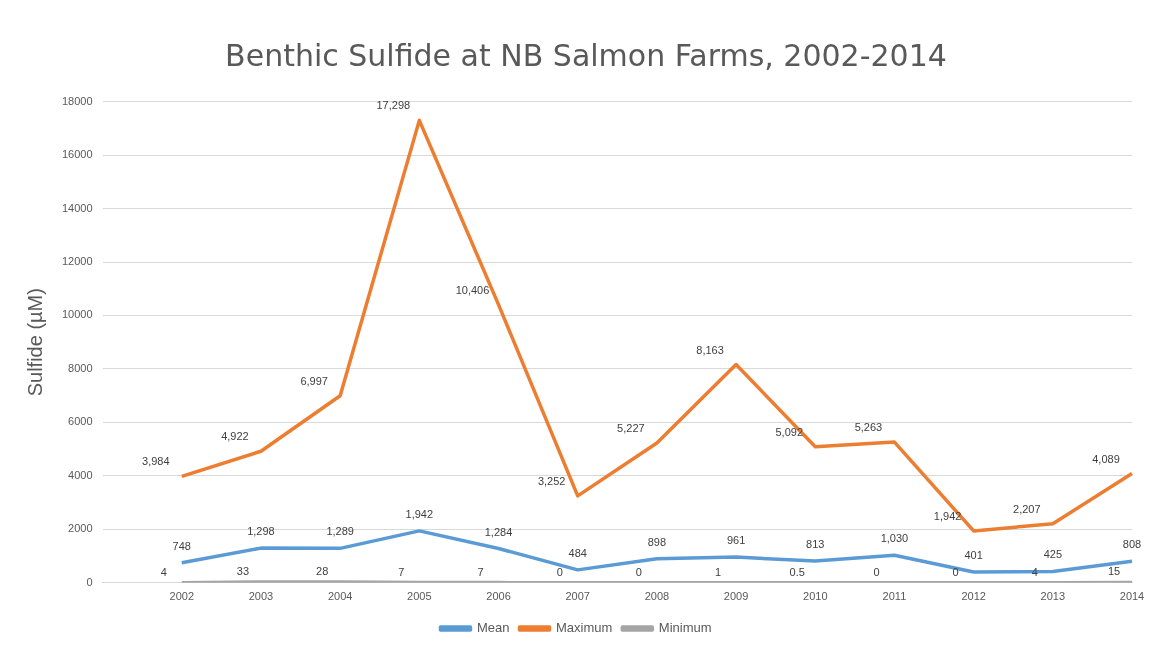  What do you see at coordinates (182, 596) in the screenshot?
I see `x-tick-label: 2002` at bounding box center [182, 596].